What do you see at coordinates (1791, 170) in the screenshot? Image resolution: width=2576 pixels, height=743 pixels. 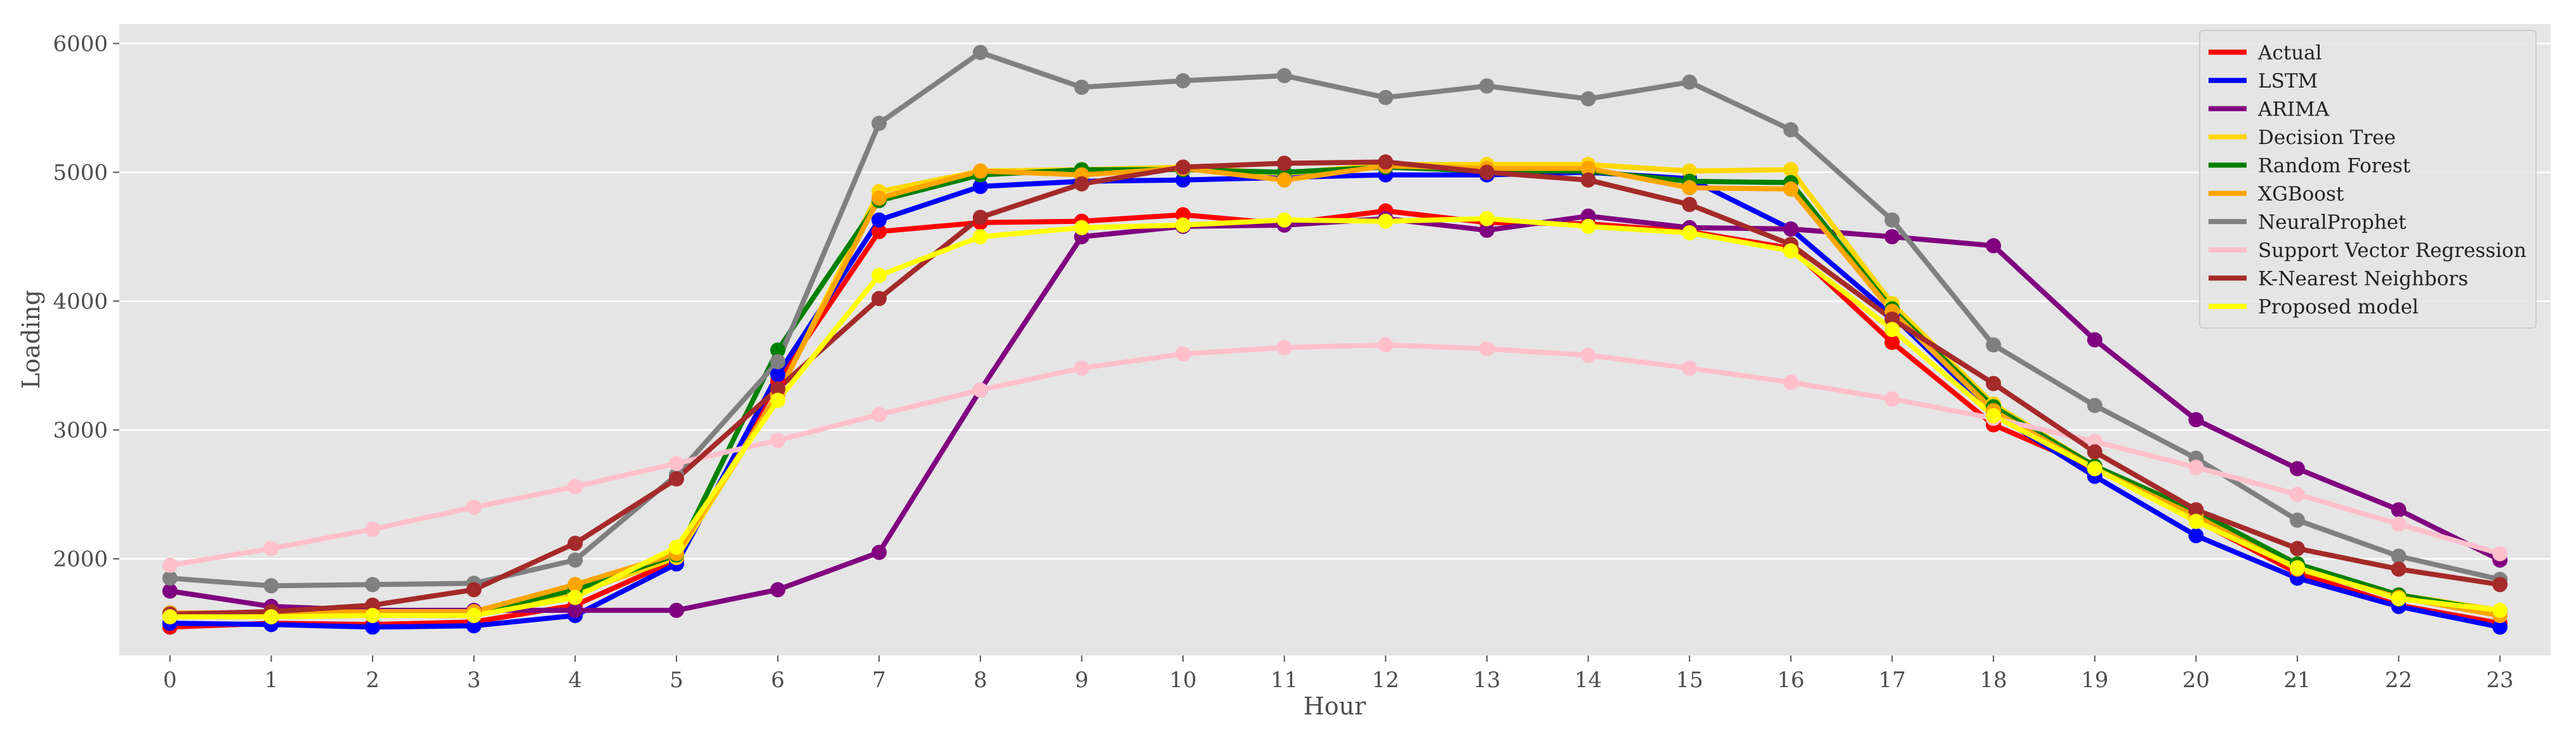 I see `data-point-decision-tree` at bounding box center [1791, 170].